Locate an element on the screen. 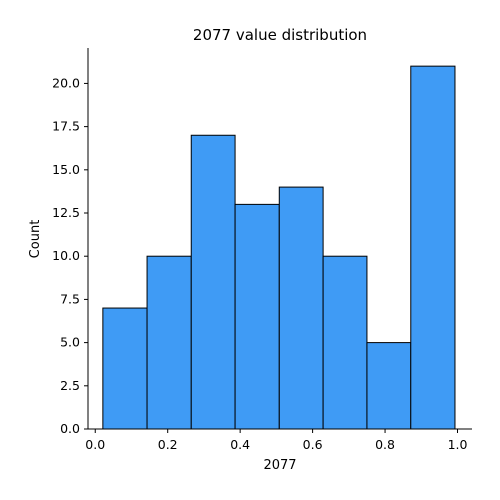 Image resolution: width=500 pixels, height=500 pixels. x-tick-label-1: 0.2 is located at coordinates (168, 444).